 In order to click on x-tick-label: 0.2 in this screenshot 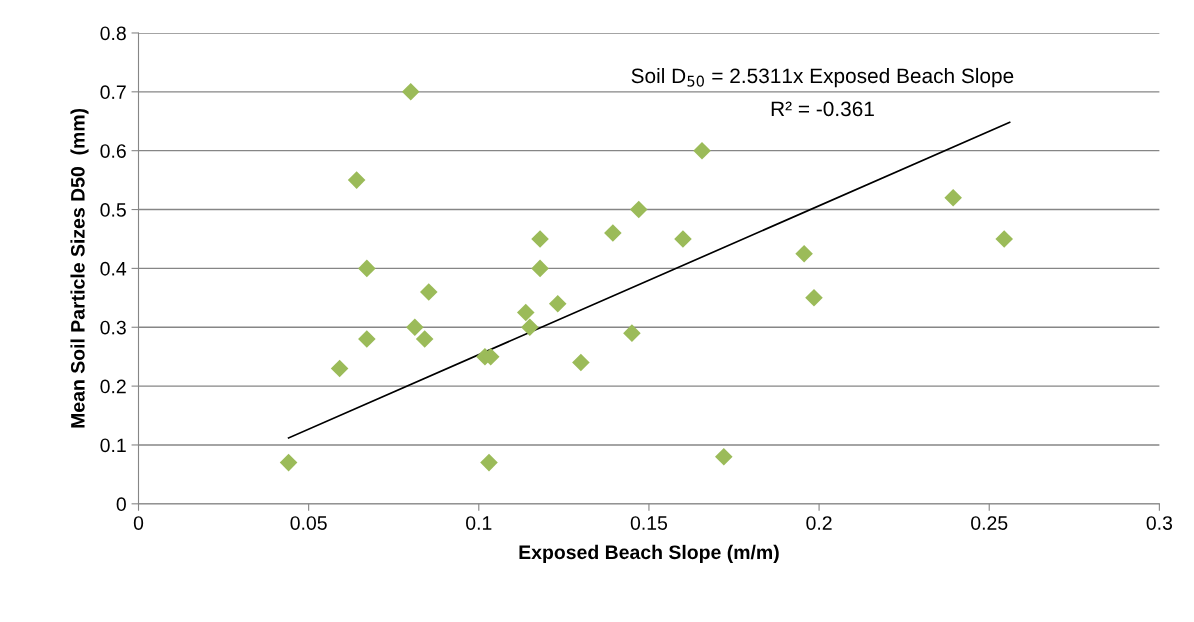, I will do `click(819, 523)`.